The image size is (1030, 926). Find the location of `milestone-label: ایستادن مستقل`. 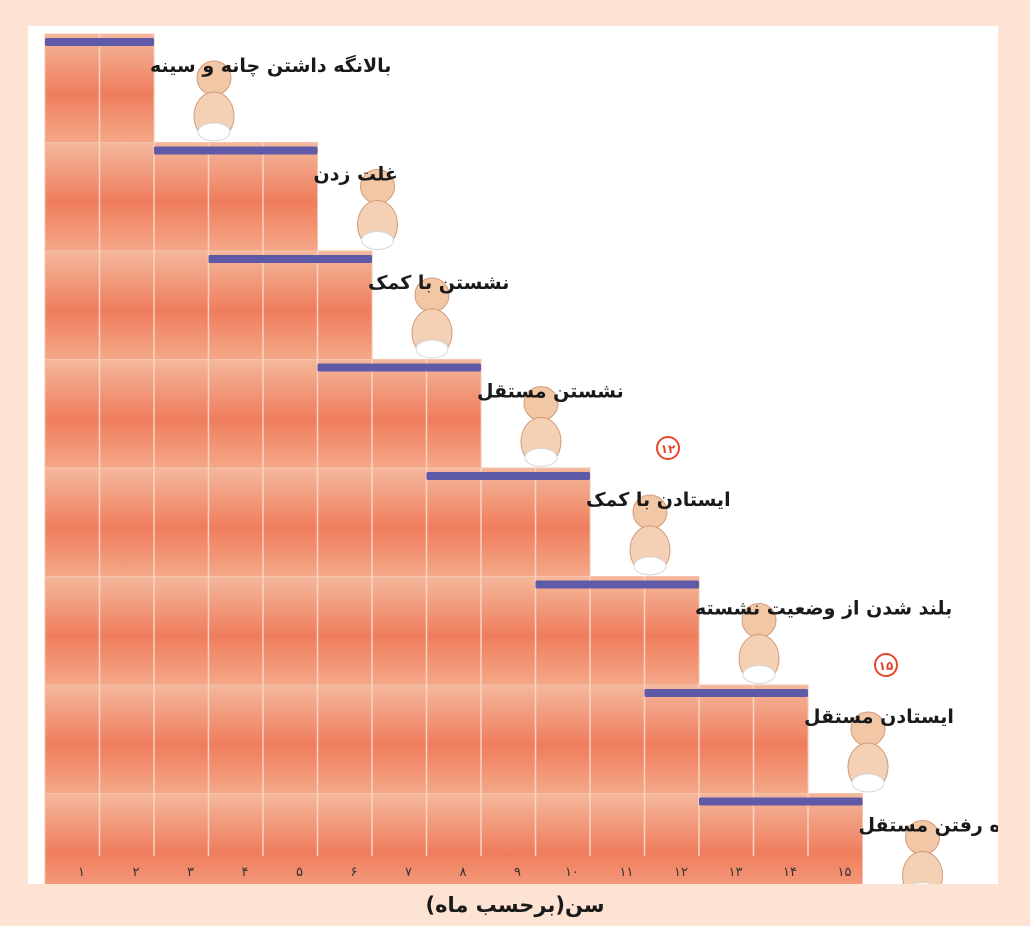

milestone-label: ایستادن مستقل is located at coordinates (879, 717).